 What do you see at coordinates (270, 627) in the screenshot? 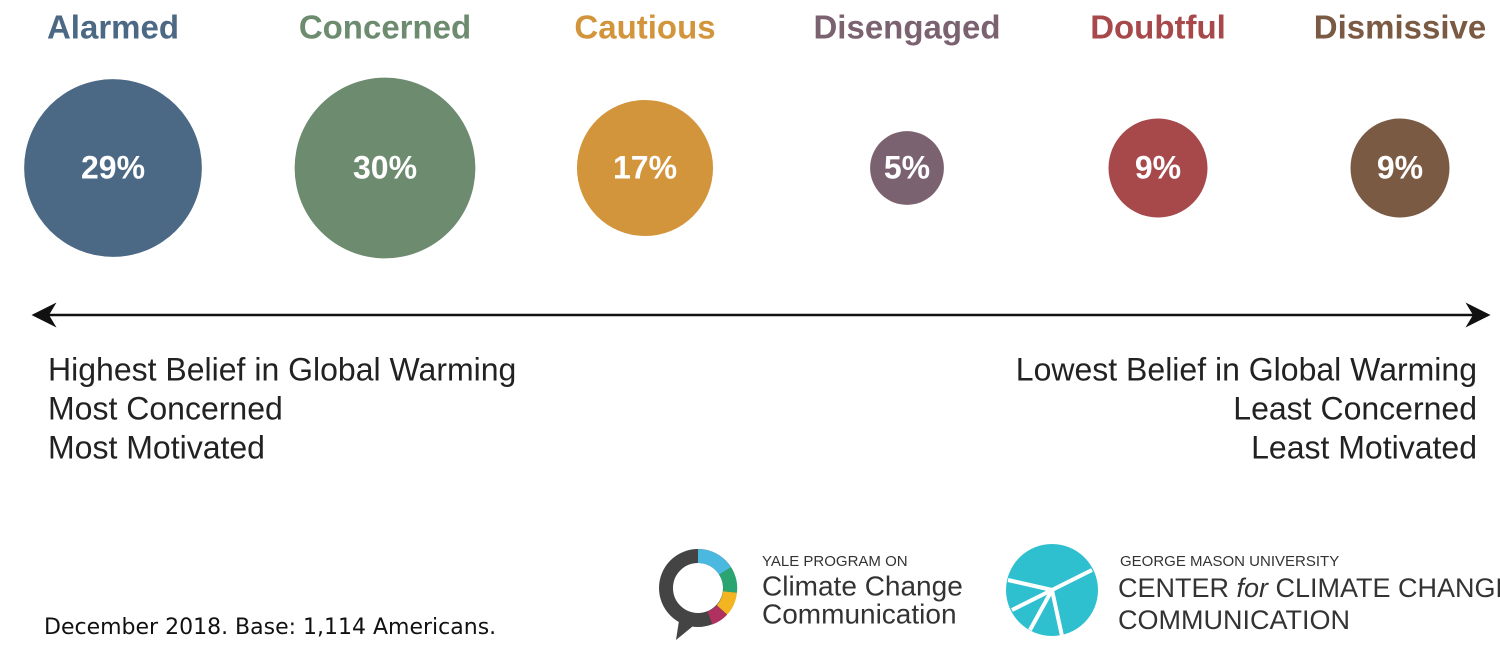
I see `footnote: December 2018. Base: 1,114 Americans.` at bounding box center [270, 627].